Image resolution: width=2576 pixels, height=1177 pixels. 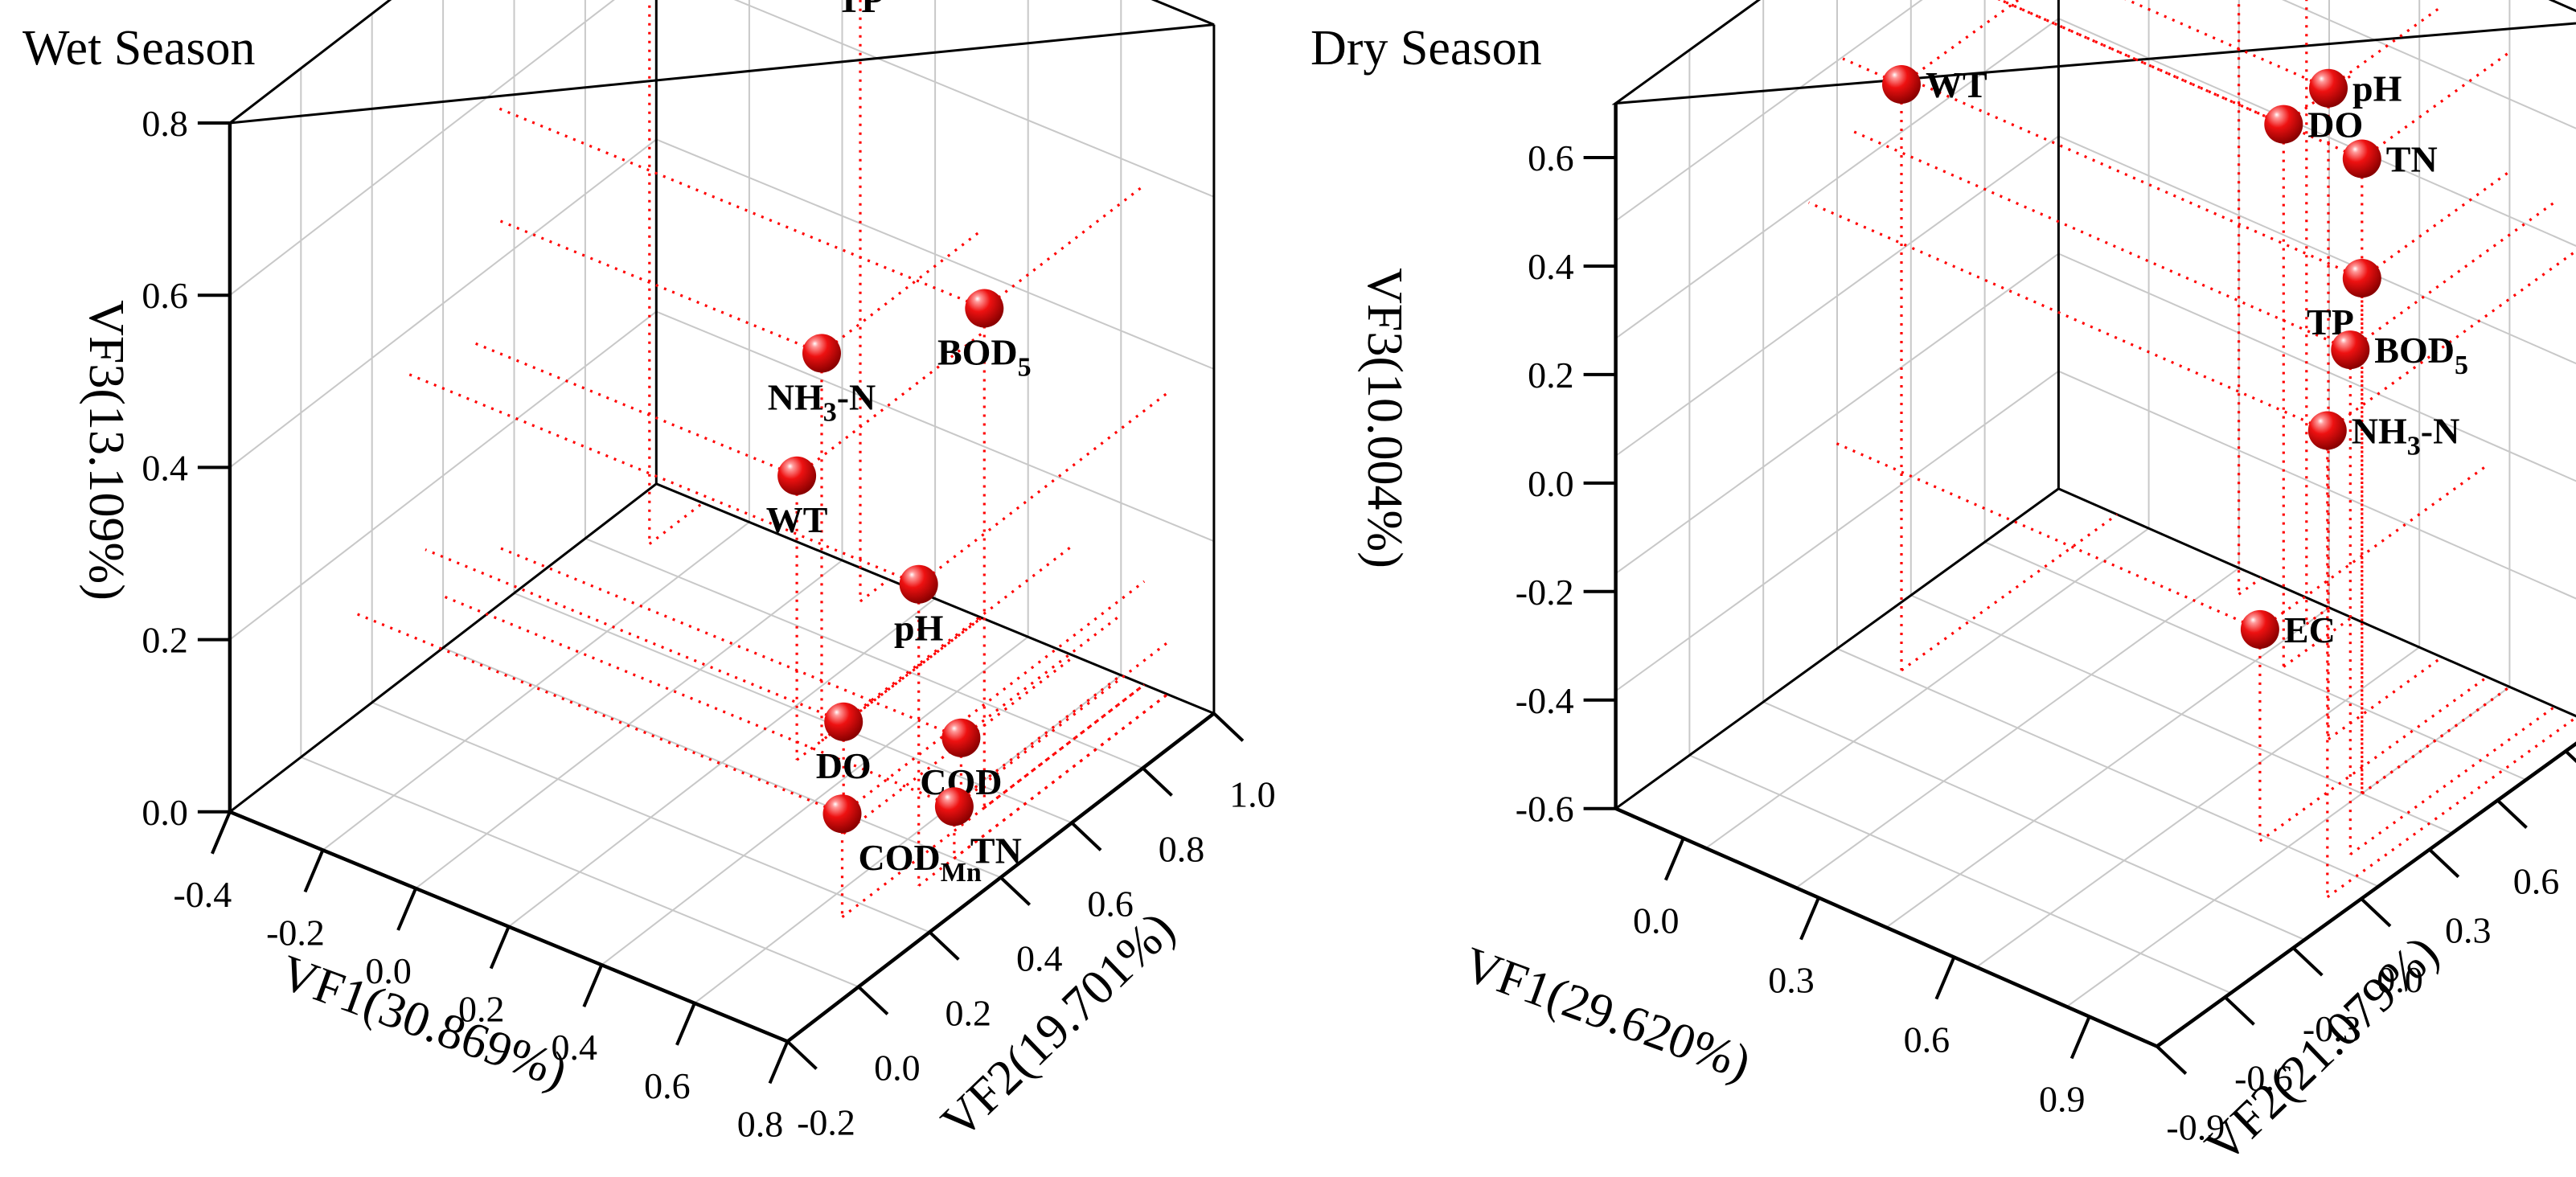 What do you see at coordinates (2263, 1077) in the screenshot?
I see `y-tick-label: -0.6` at bounding box center [2263, 1077].